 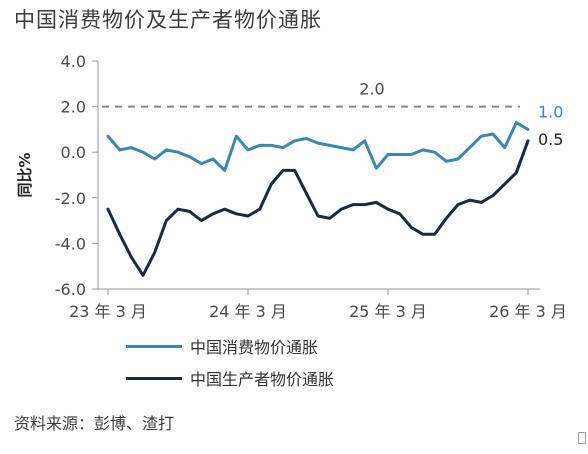 I want to click on end-labels: 1.00.5, so click(x=550, y=125).